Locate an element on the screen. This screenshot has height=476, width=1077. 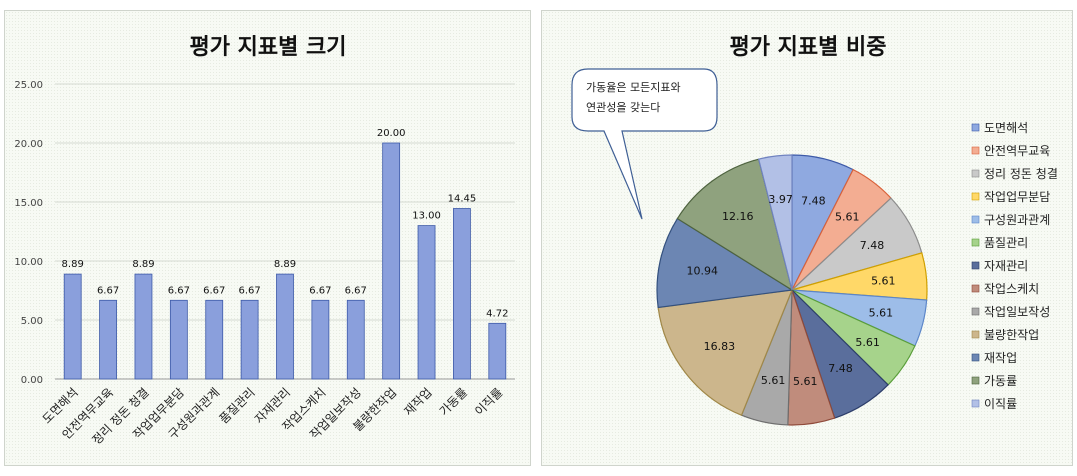
category-label: 이직률 is located at coordinates (488, 401).